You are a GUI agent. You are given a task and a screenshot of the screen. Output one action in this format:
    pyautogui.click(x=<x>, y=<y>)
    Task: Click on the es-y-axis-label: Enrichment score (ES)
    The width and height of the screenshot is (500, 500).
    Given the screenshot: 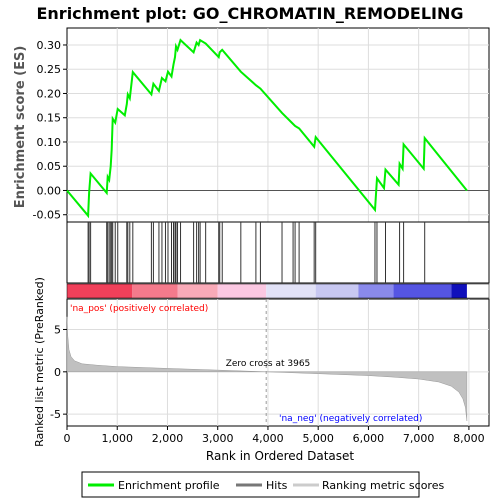 What is the action you would take?
    pyautogui.click(x=20, y=127)
    